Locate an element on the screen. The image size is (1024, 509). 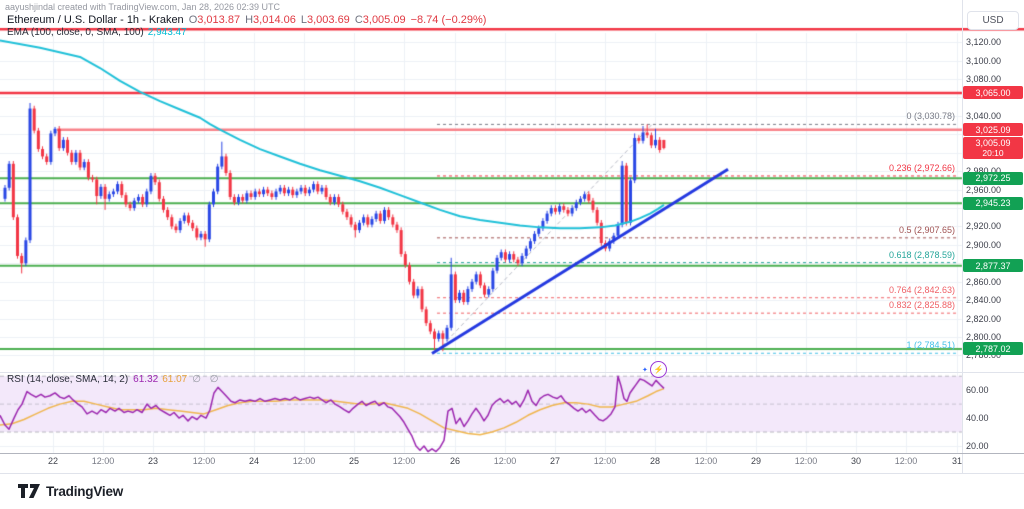
ohlc-value: 3,013.87 is located at coordinates (219, 20).